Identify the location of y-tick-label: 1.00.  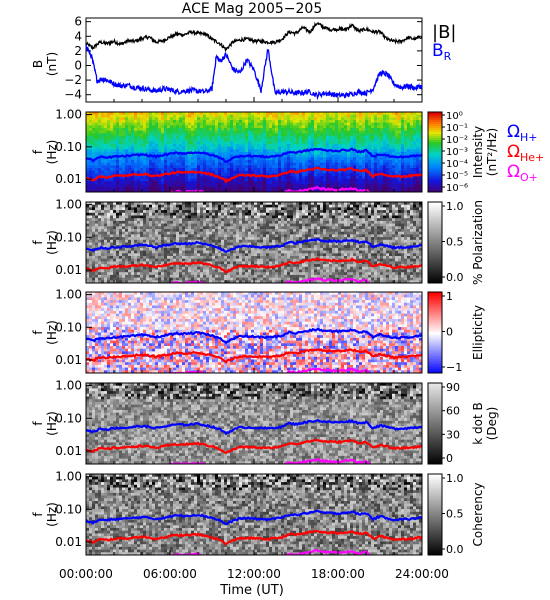
(68, 115).